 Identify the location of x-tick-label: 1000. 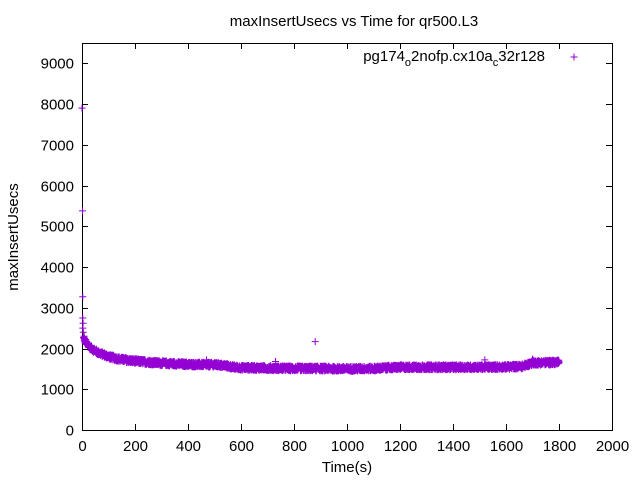
(347, 446).